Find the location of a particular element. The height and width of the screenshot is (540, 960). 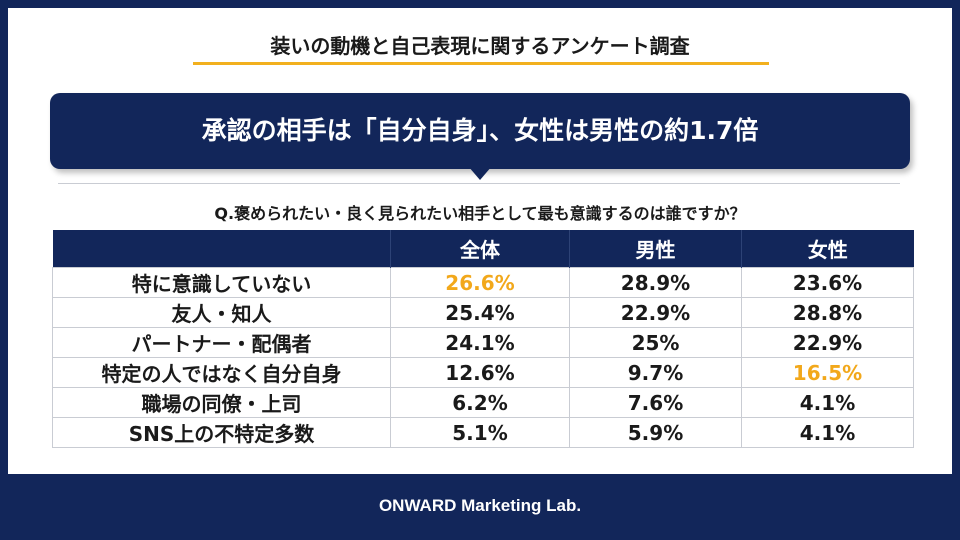

table-row: SNS上の不特定多数 5.1% 5.9% 4.1% is located at coordinates (483, 432).